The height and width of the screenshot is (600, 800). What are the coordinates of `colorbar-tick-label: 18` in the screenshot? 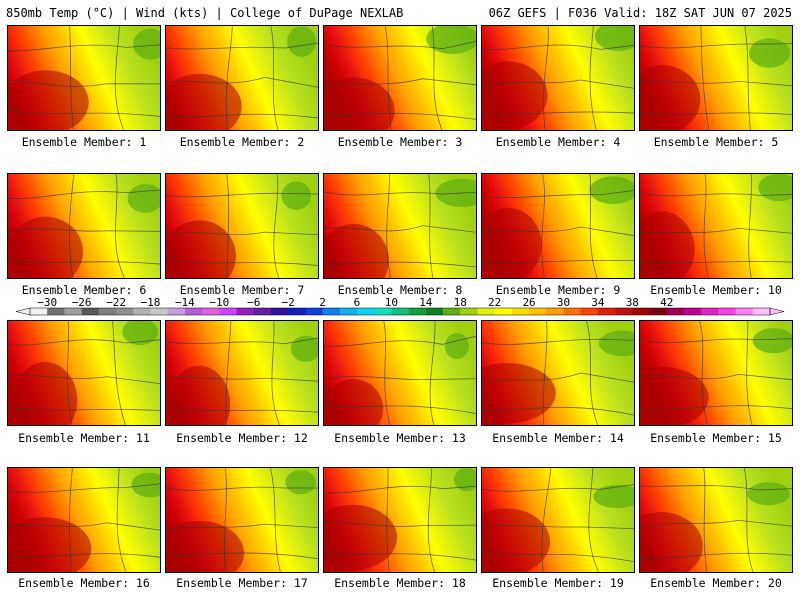 It's located at (460, 302).